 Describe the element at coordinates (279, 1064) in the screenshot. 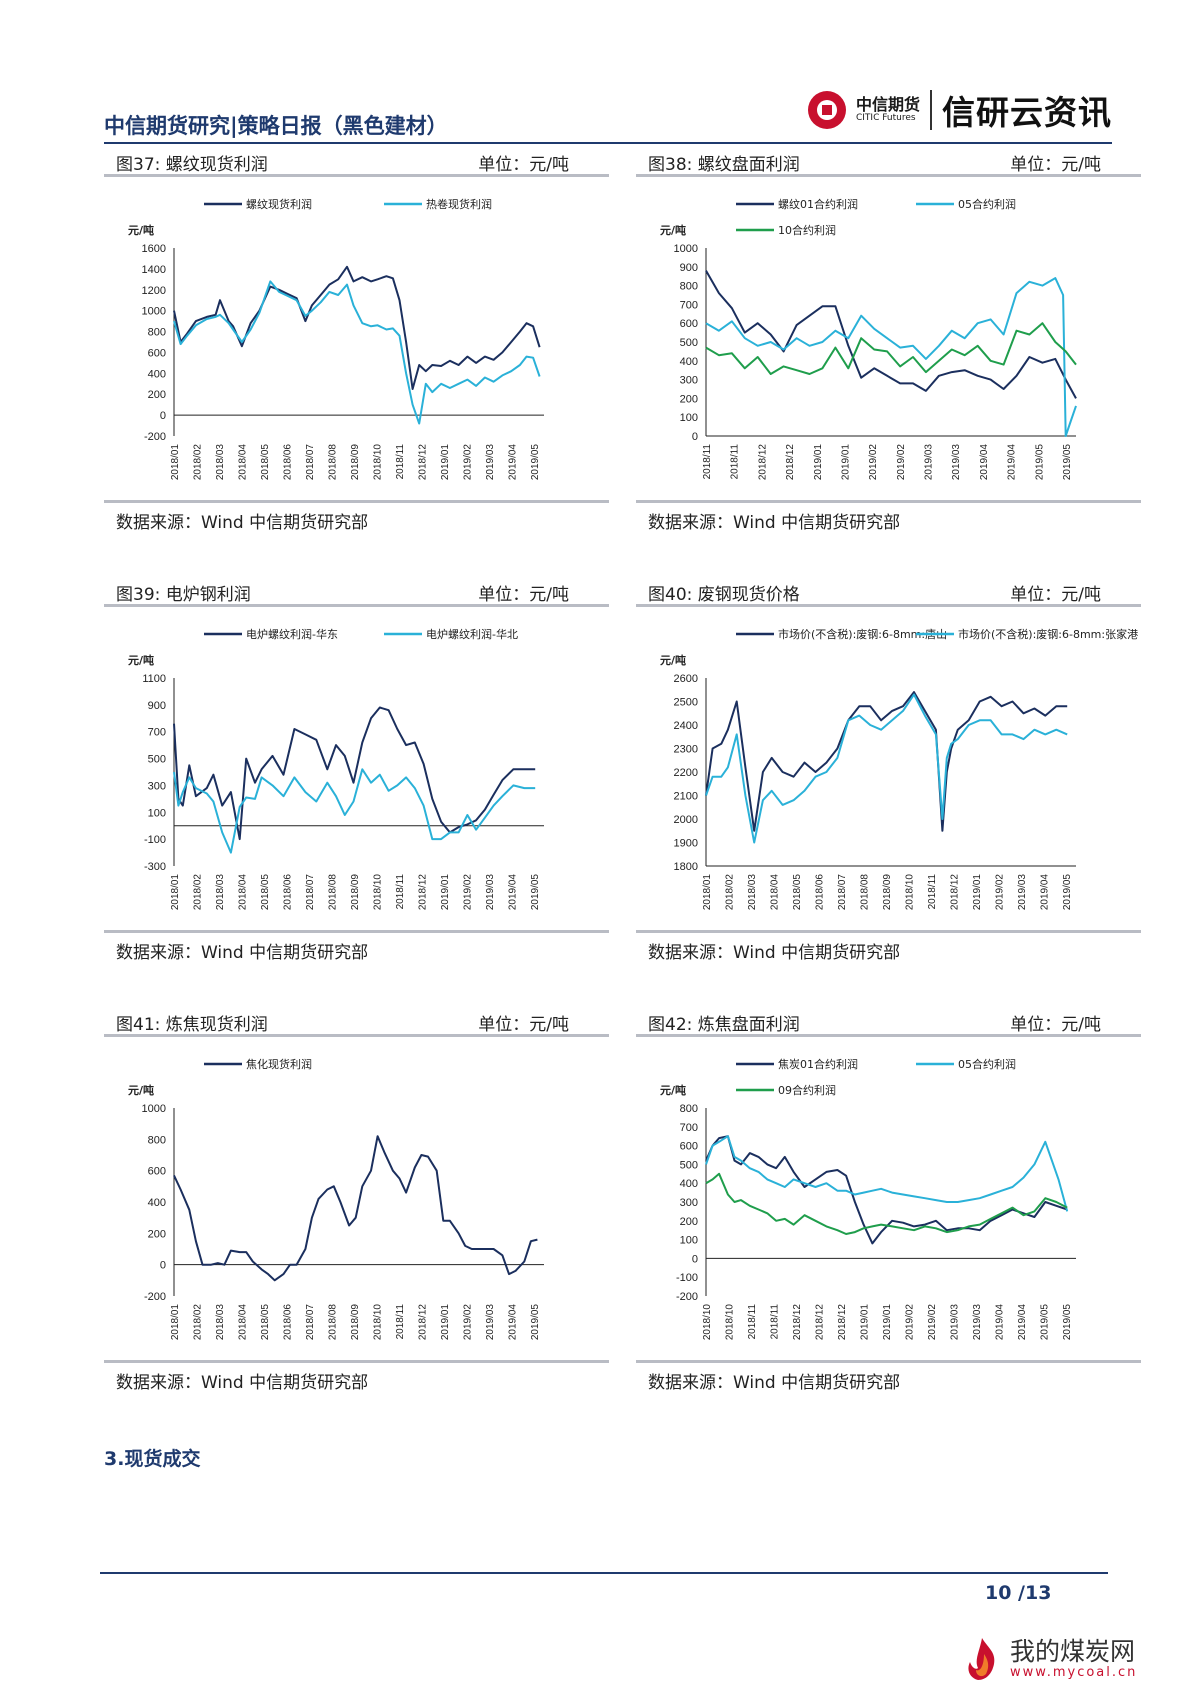

I see `legend-label: 焦化现货利润` at that location.